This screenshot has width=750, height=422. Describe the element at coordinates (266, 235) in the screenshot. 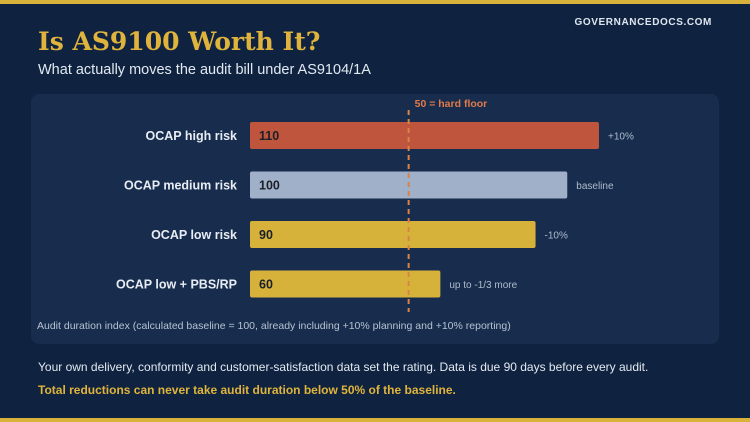

I see `bar-value-label: 90` at that location.